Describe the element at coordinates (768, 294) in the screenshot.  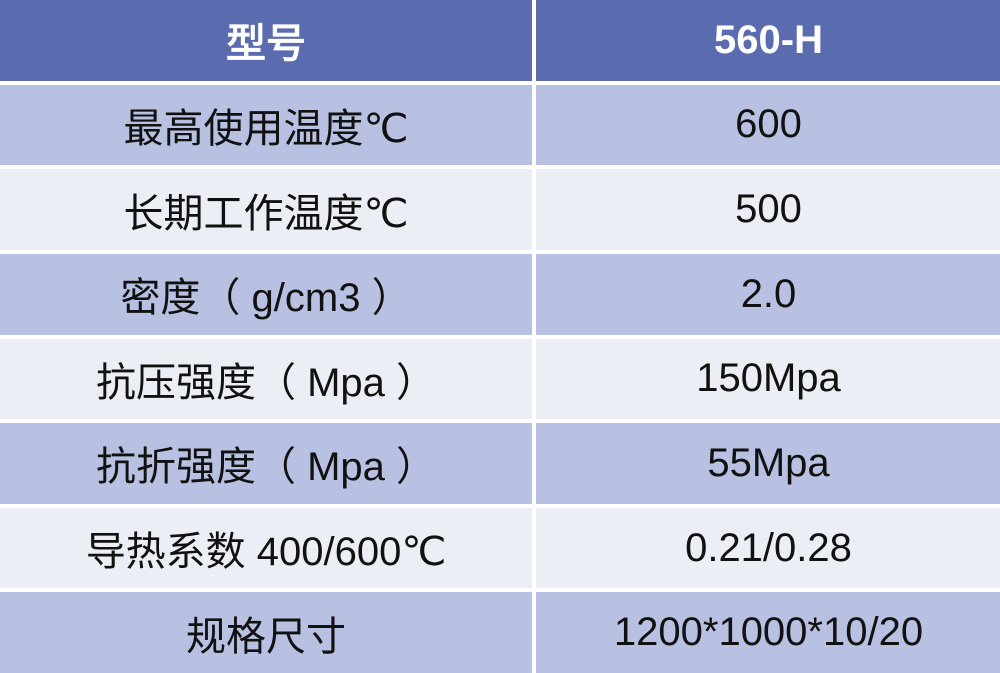
I see `row-value: 2.0` at that location.